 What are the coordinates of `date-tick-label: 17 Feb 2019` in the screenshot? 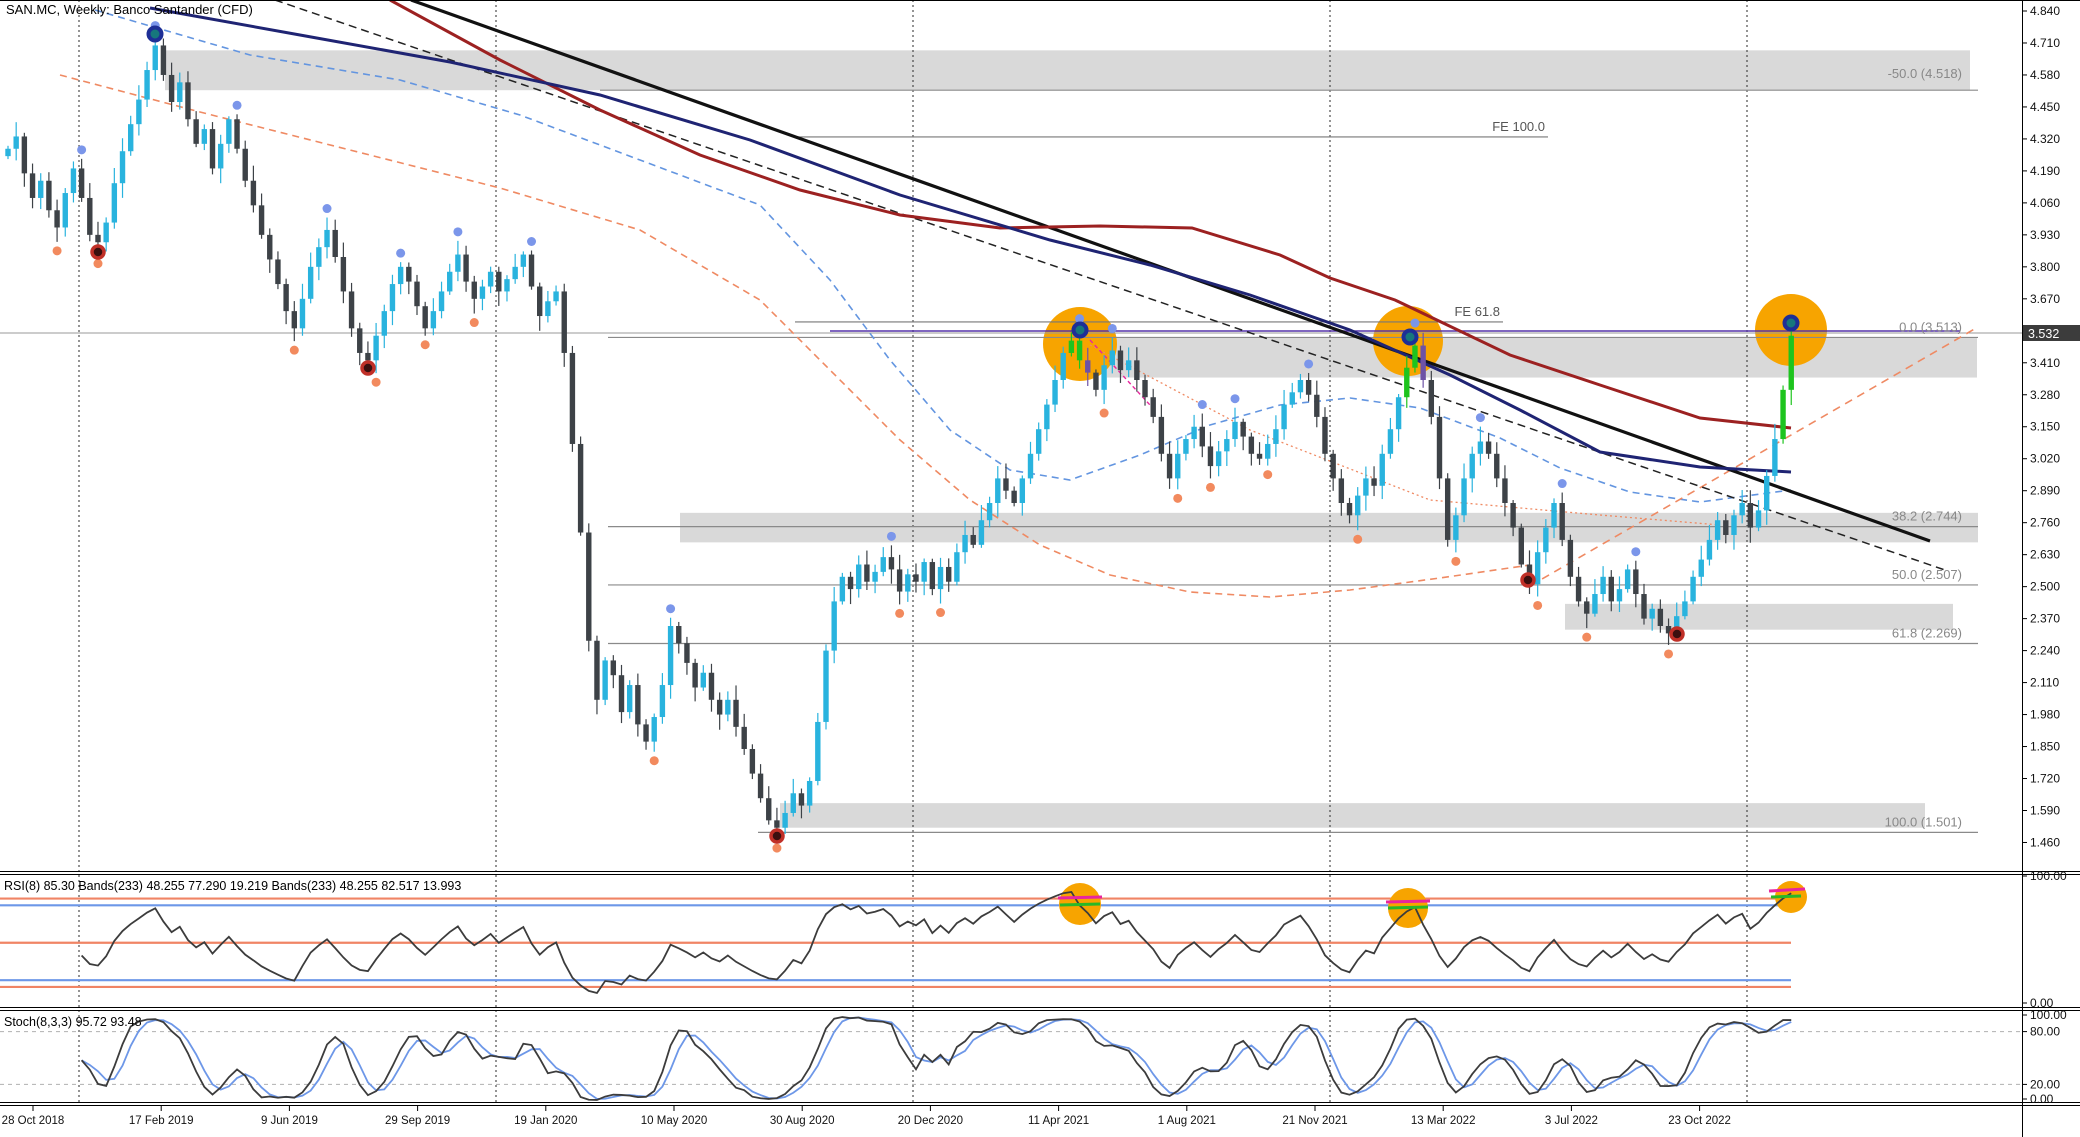 It's located at (161, 1121).